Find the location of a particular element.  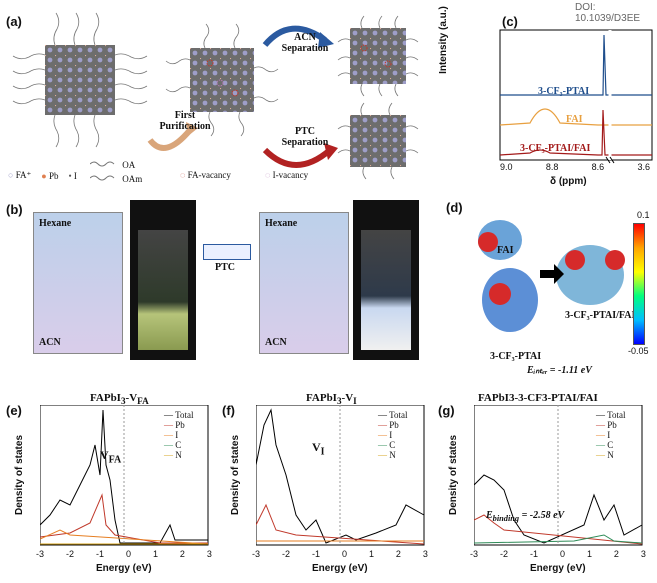

dos-xticks-g: -3 -2 -1 0 1 2 3 is located at coordinates (558, 554).